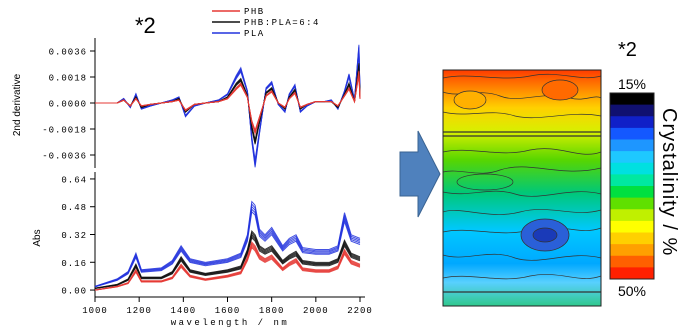  What do you see at coordinates (64, 131) in the screenshot?
I see `y-tick-label: -0.0018` at bounding box center [64, 131].